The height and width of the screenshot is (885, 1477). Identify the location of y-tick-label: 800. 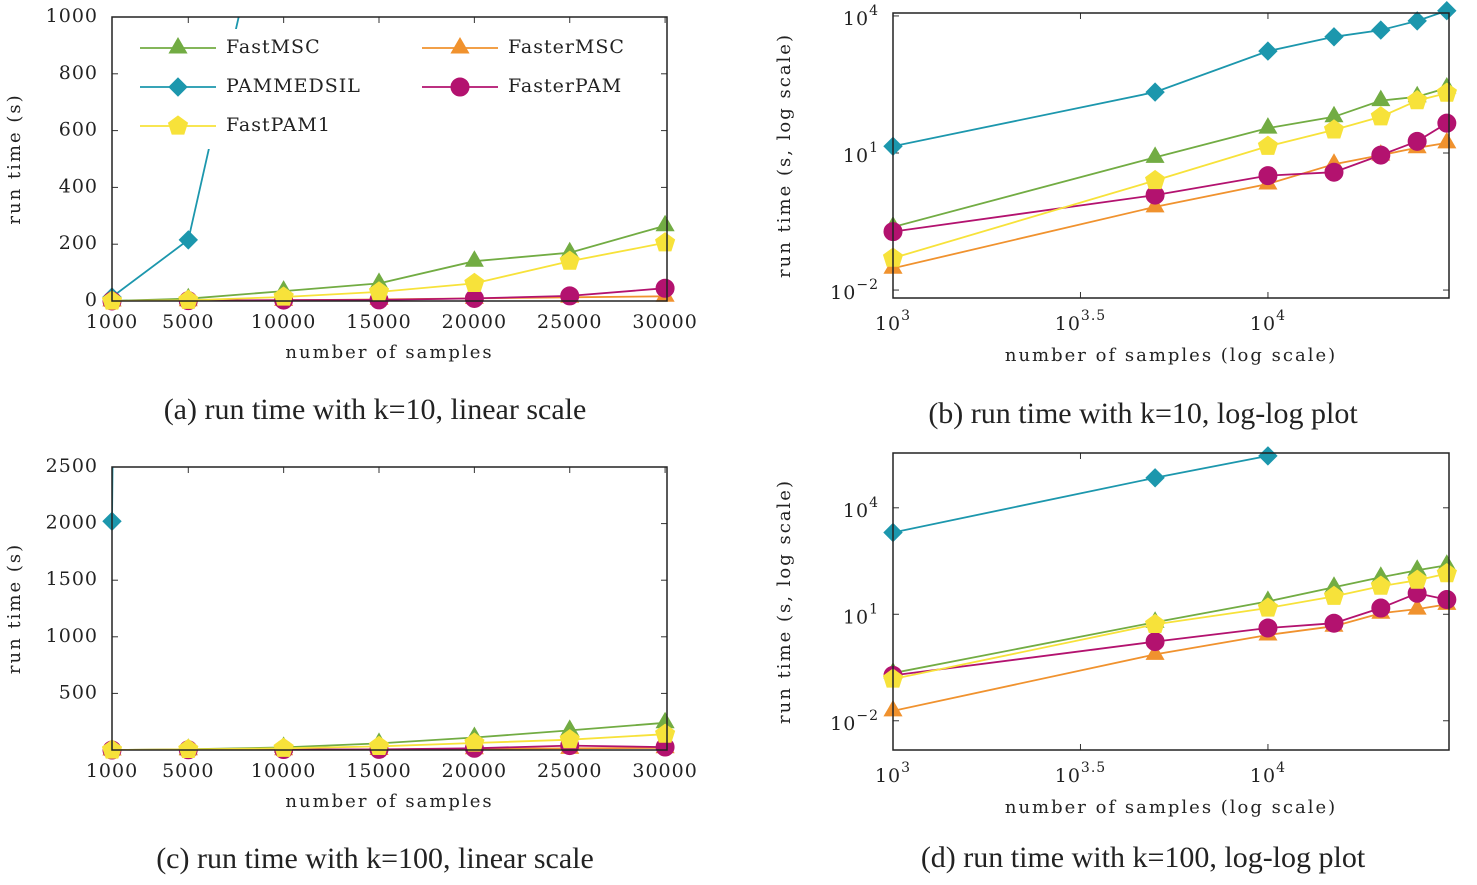
(78, 73).